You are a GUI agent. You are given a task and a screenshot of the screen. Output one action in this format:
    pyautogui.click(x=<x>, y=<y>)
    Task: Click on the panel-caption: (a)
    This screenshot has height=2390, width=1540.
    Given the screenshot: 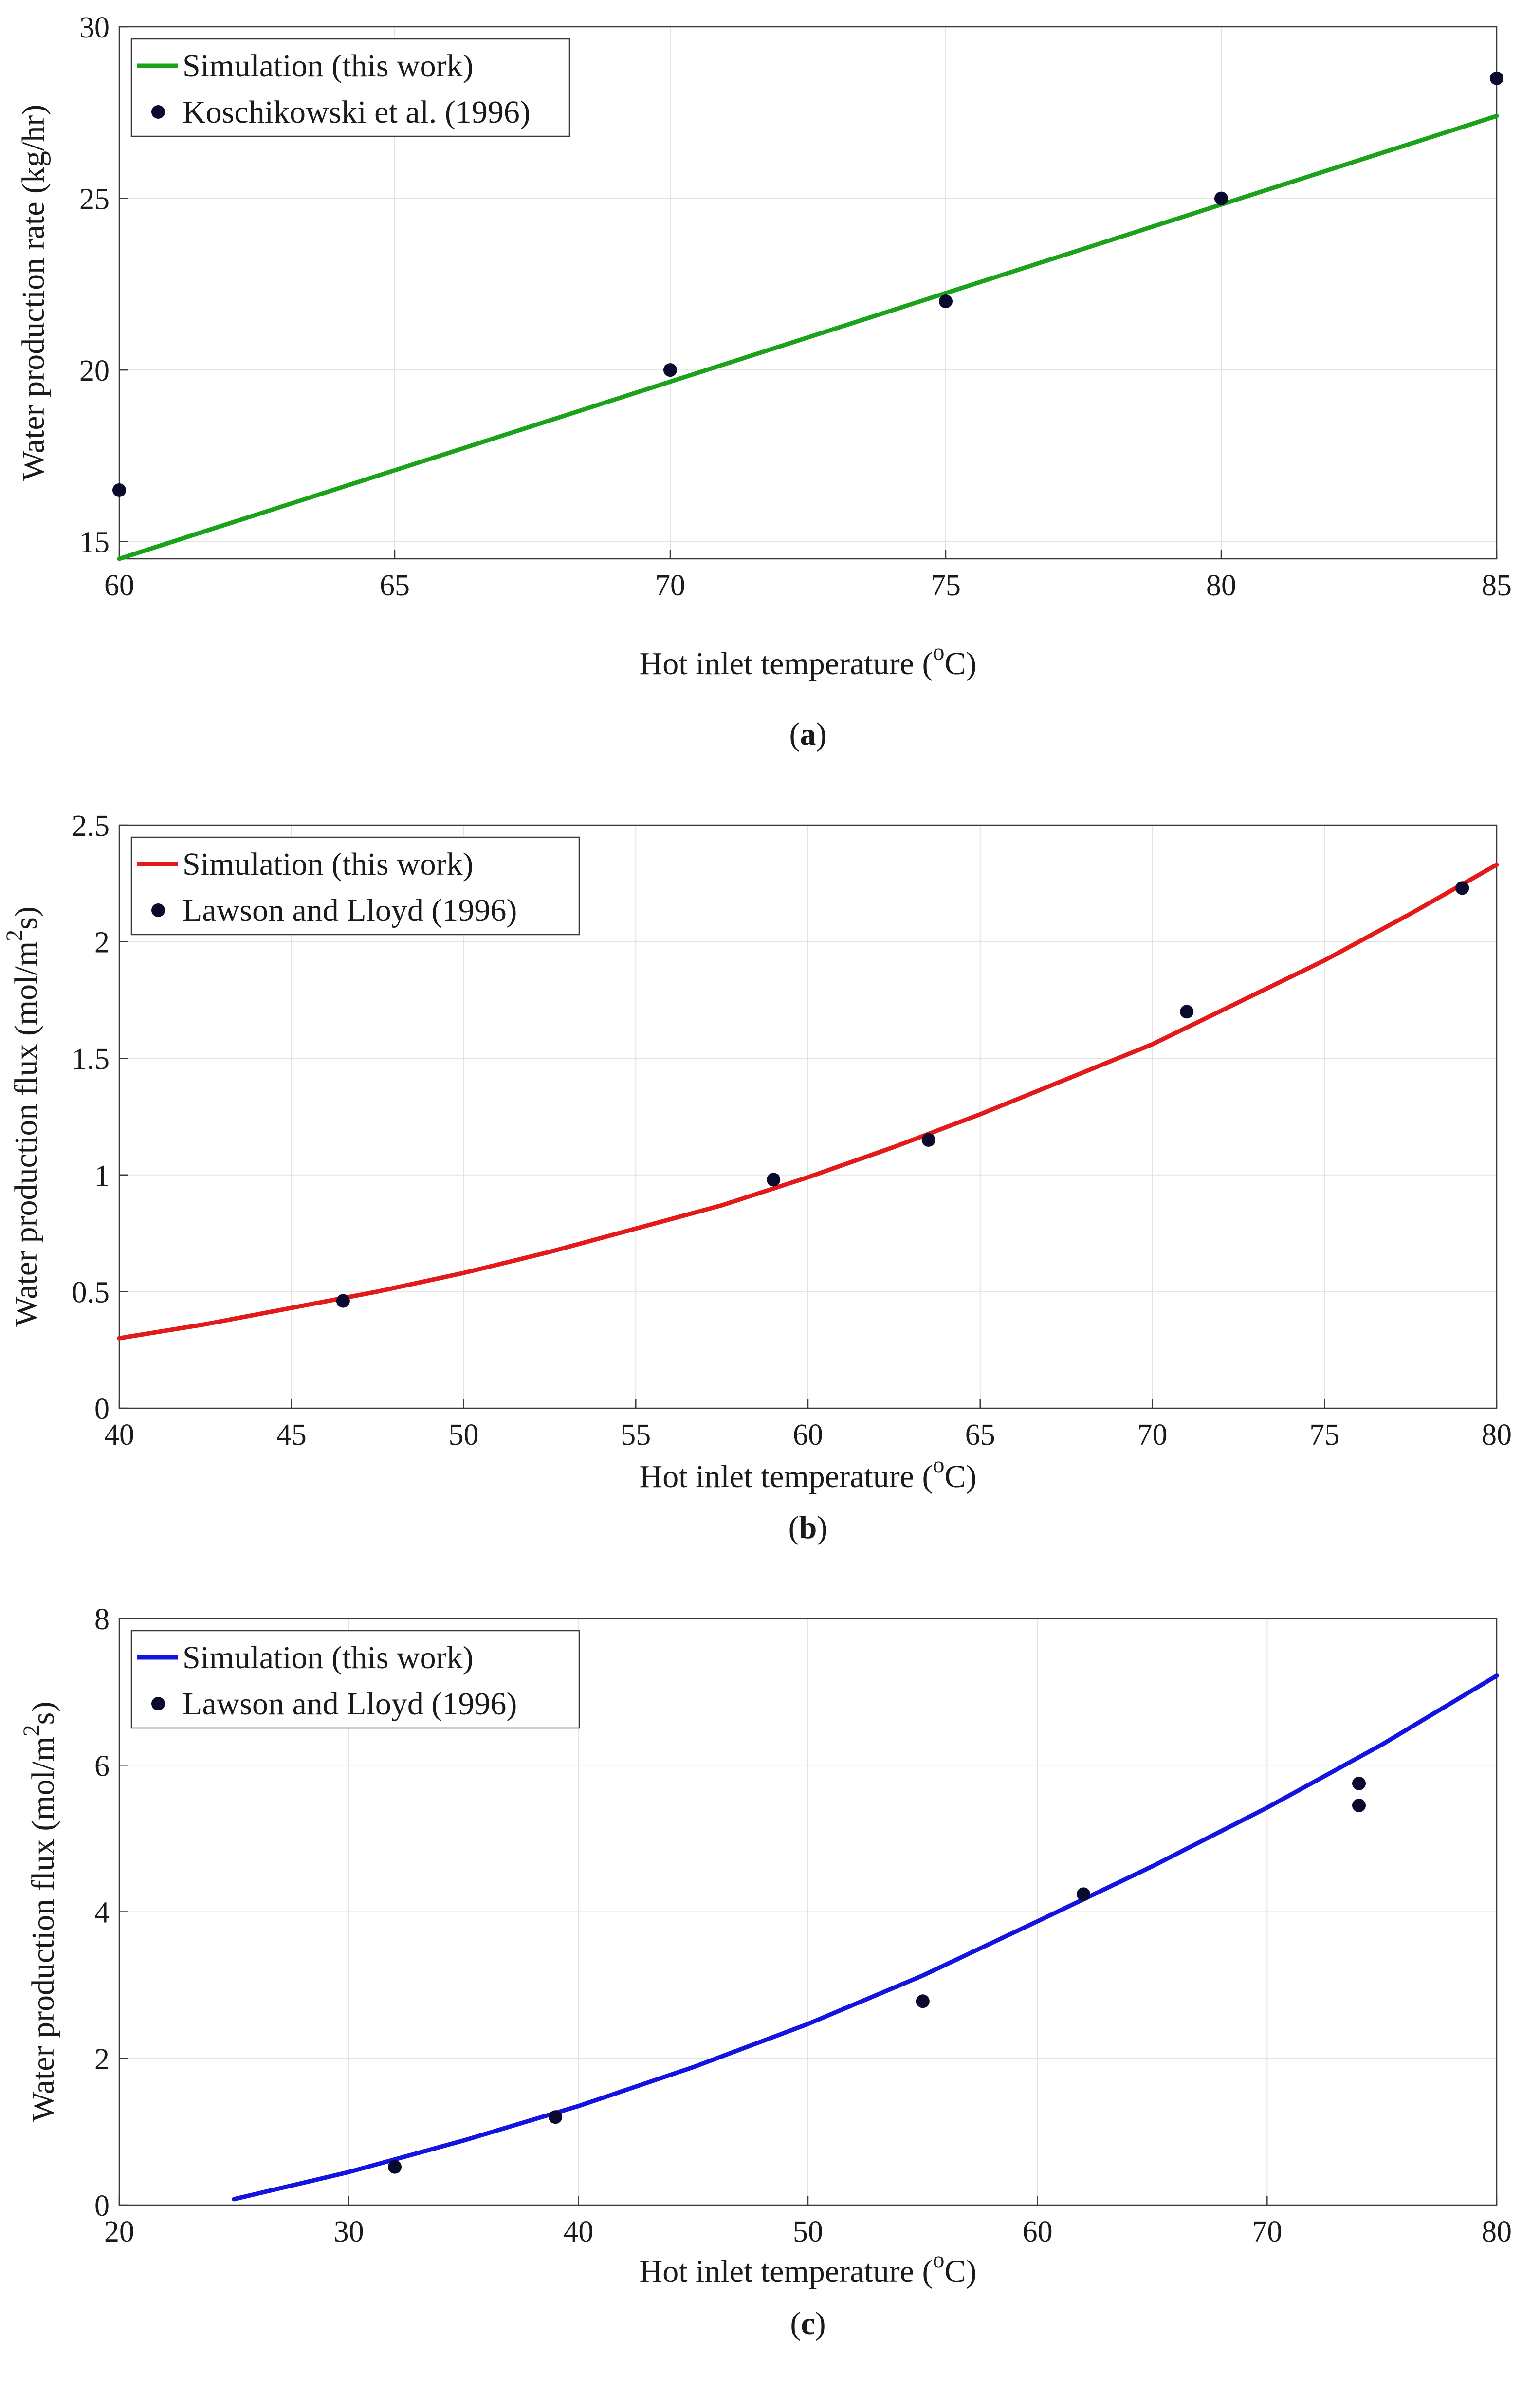 What is the action you would take?
    pyautogui.click(x=808, y=734)
    